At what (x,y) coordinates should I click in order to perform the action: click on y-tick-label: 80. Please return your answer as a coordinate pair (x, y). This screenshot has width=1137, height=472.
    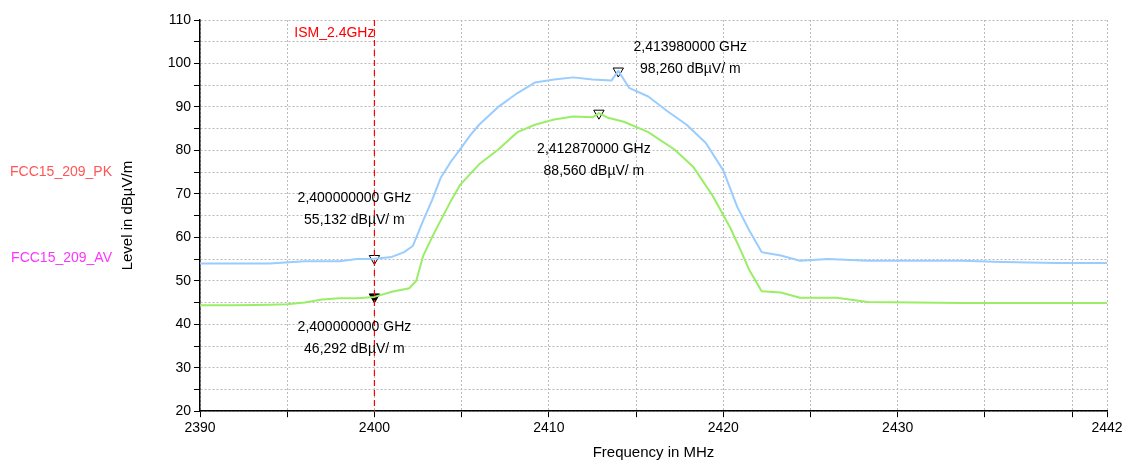
    Looking at the image, I should click on (183, 149).